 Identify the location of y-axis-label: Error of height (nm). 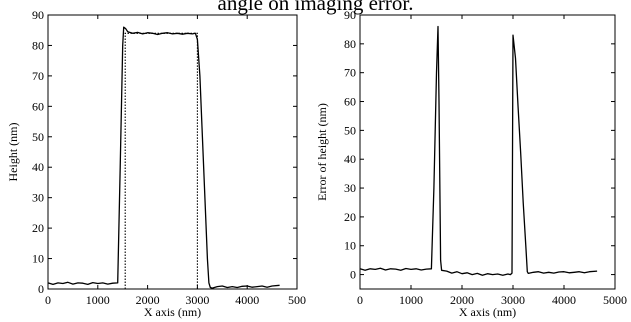
(322, 152).